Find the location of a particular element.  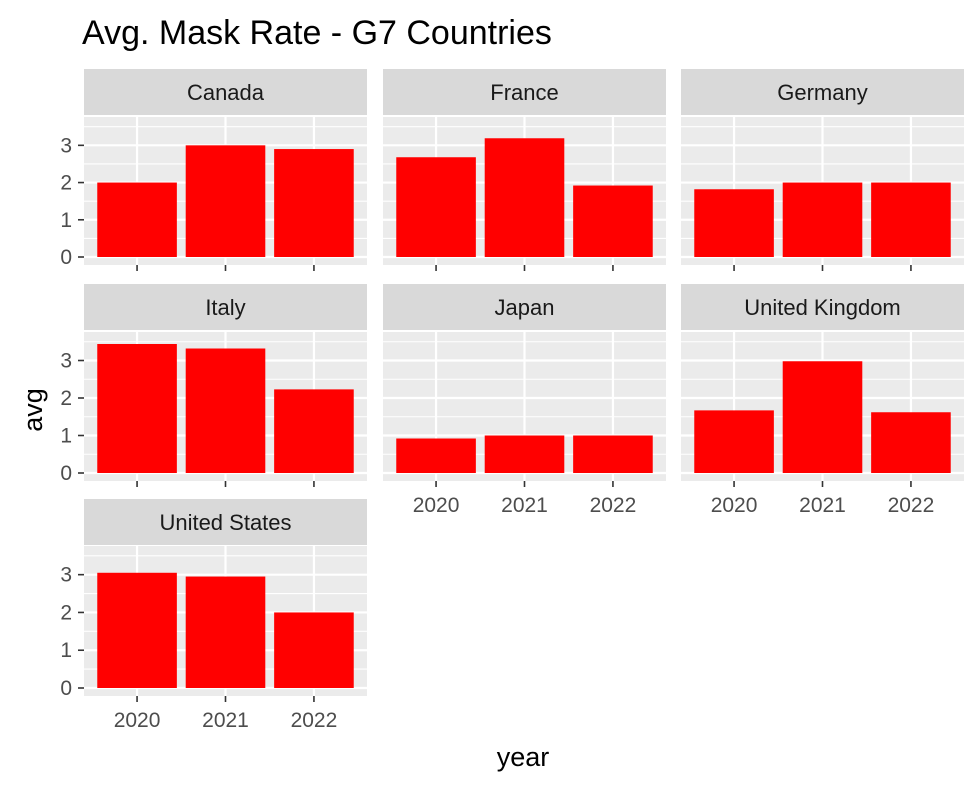

bar-italy-2022 is located at coordinates (314, 431).